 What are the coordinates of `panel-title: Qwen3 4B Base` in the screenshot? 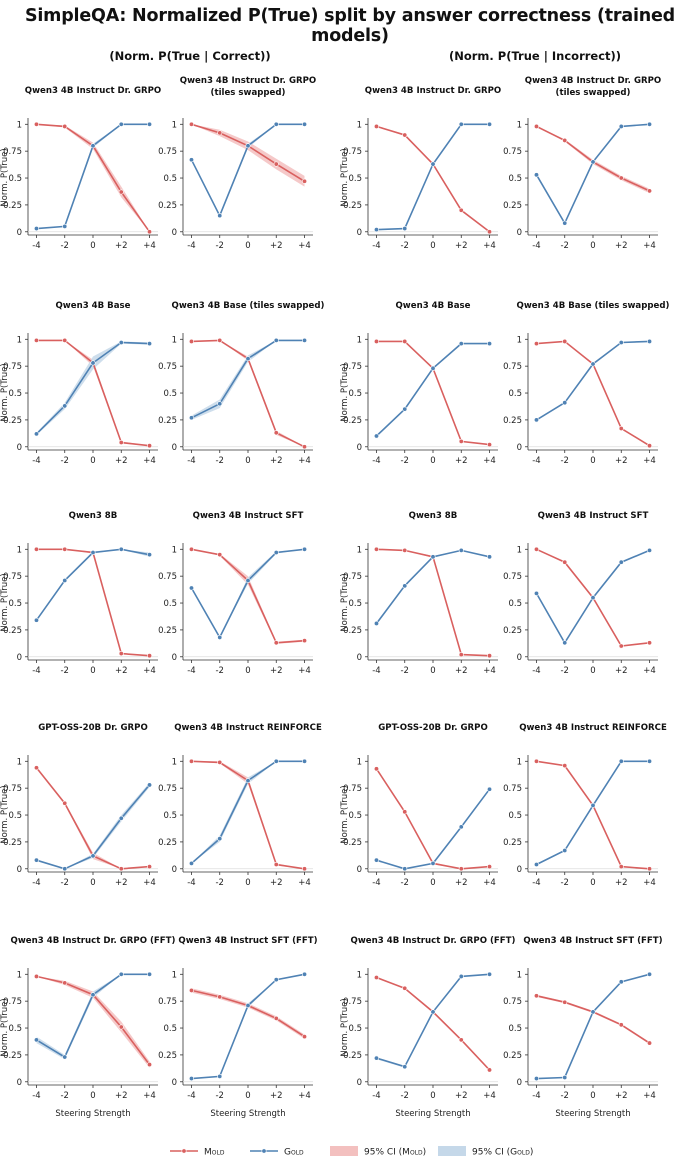 It's located at (433, 306).